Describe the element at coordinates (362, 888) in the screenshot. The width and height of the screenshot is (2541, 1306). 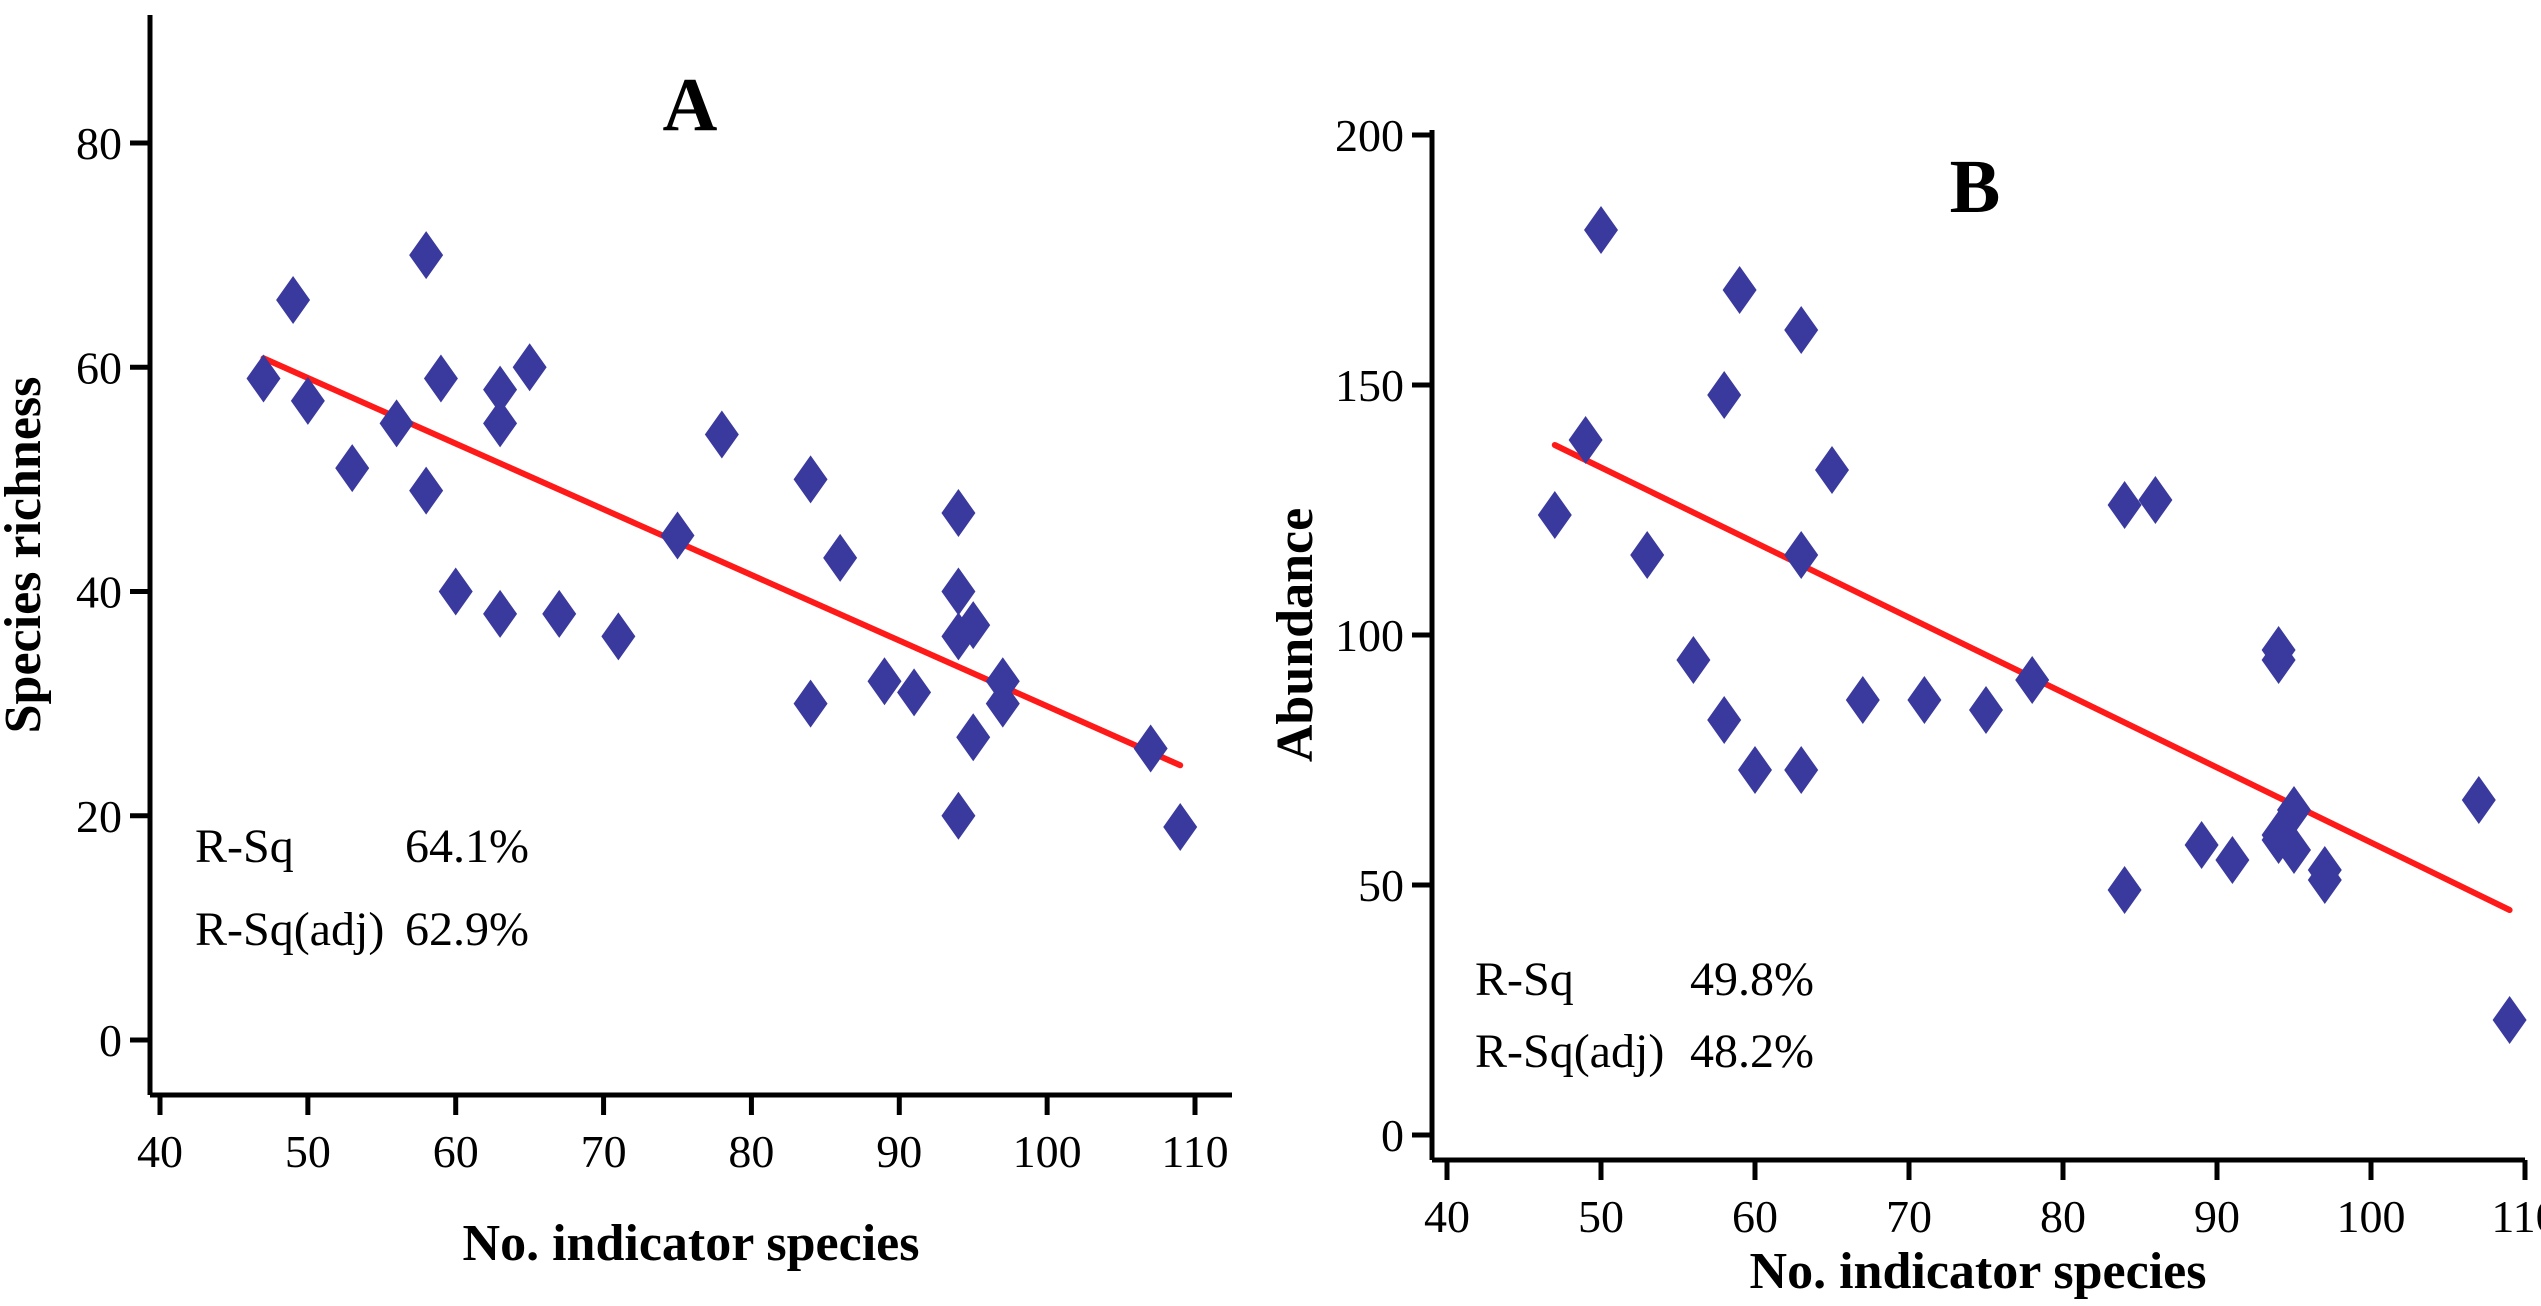
I see `panel-a-stats: R-Sq 64.1% R-Sq(adj) 62.9%` at that location.